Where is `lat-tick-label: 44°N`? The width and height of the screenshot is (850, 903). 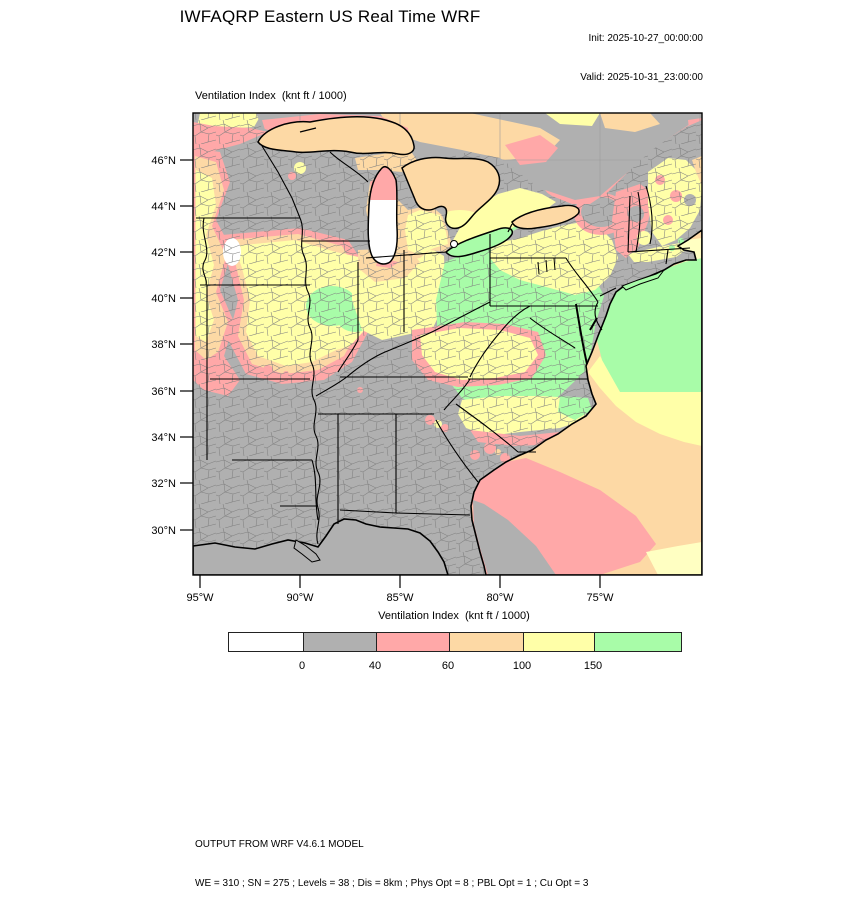 lat-tick-label: 44°N is located at coordinates (163, 207).